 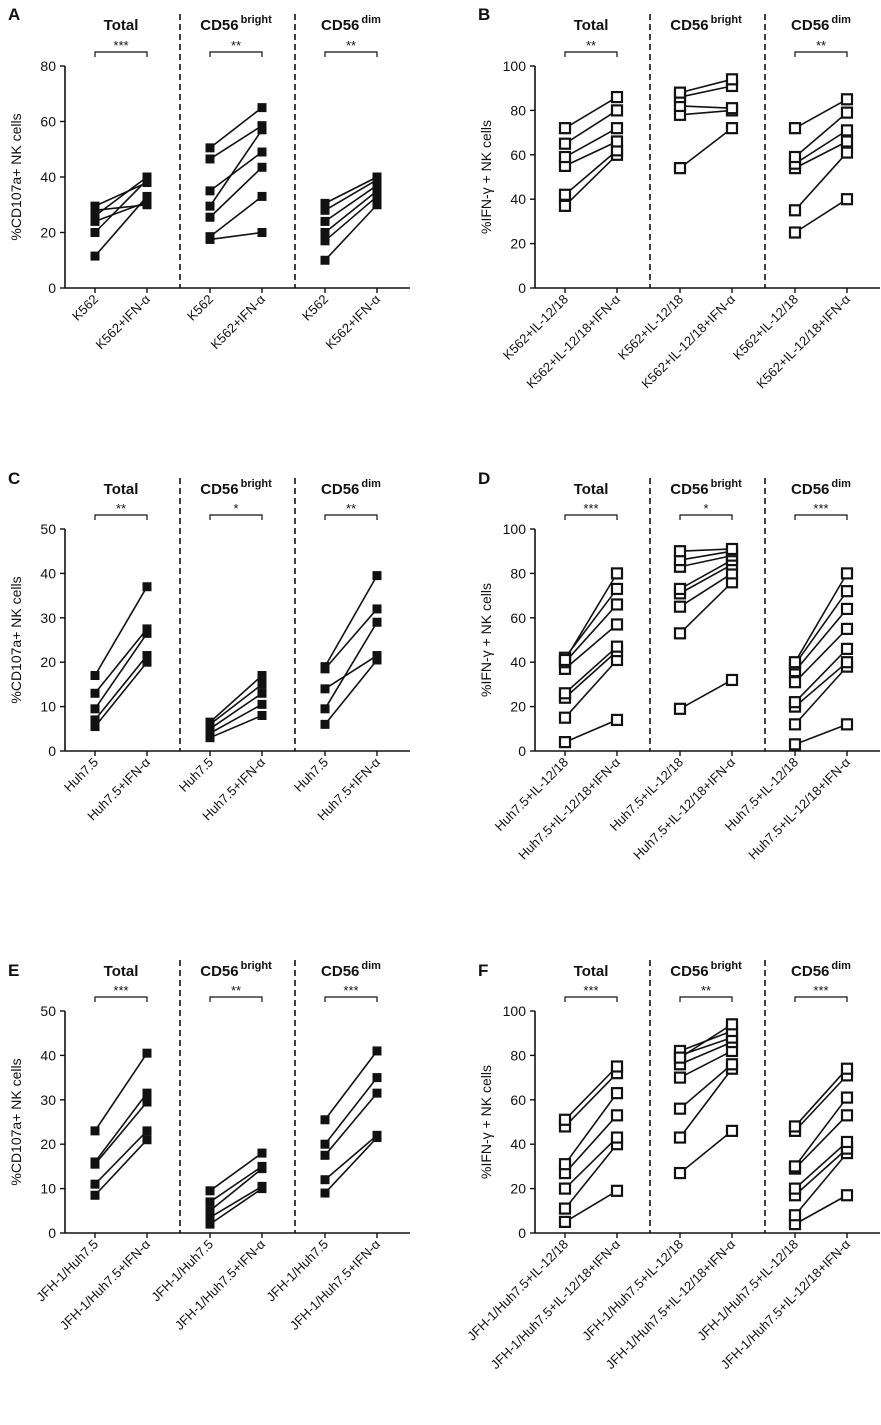 I want to click on panel-letter: B, so click(x=484, y=14).